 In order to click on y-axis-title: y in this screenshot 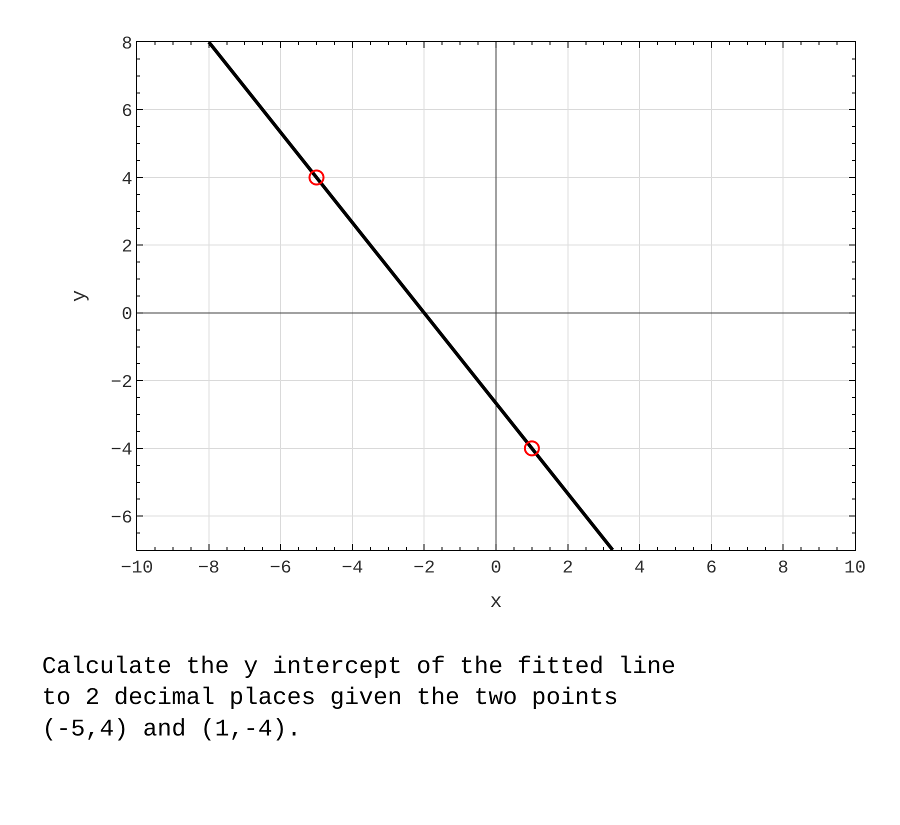, I will do `click(80, 296)`.